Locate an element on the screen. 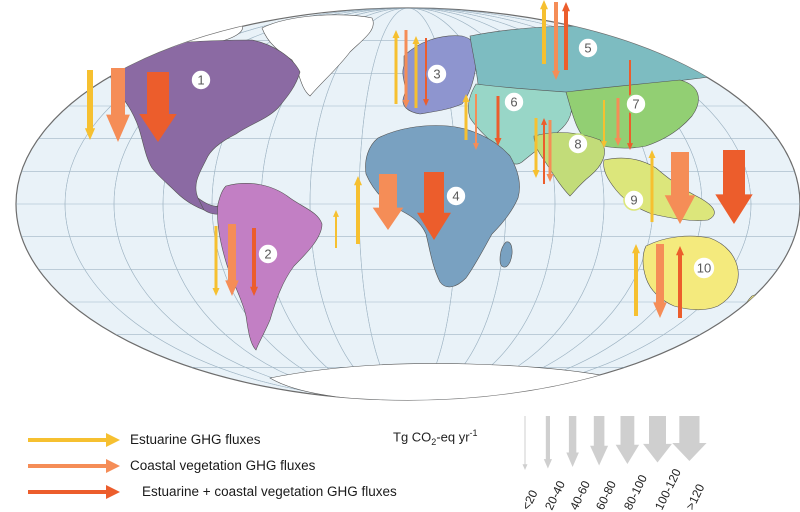 This screenshot has height=512, width=800. legend-label-coastal-vegetation: Coastal vegetation GHG fluxes is located at coordinates (223, 465).